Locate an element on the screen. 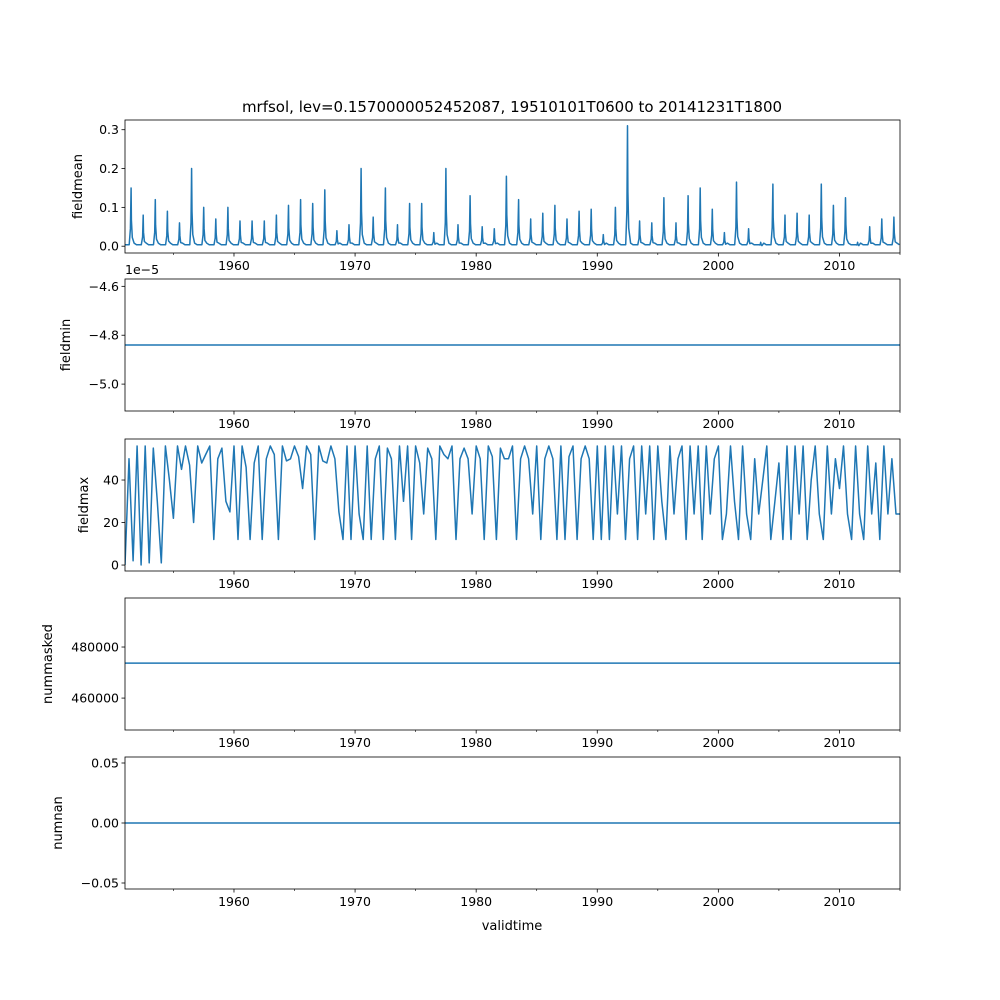 This screenshot has width=1000, height=1000. y-tick-label: 0.0 is located at coordinates (109, 246).